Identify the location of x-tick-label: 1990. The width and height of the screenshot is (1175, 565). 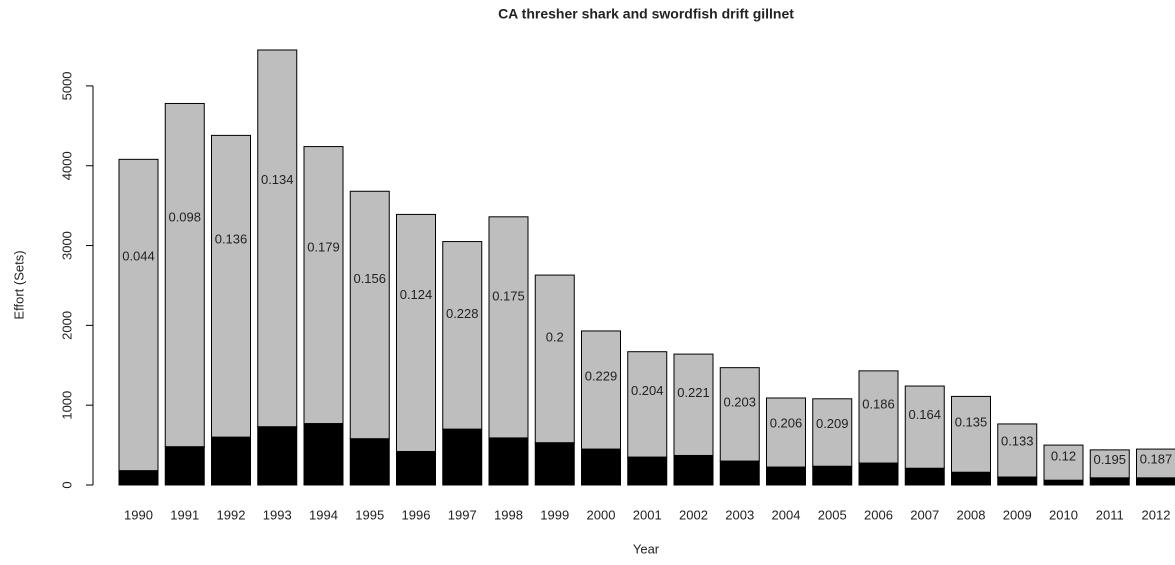
(138, 514).